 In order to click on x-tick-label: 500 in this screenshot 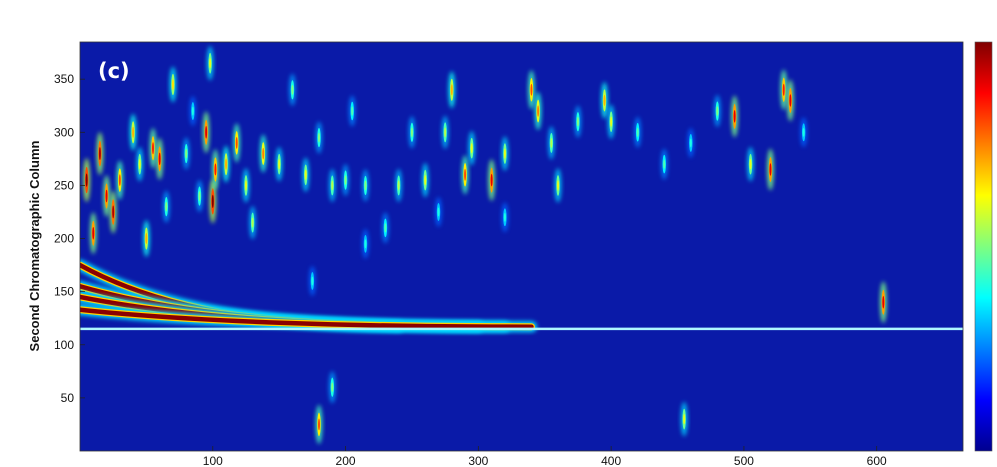, I will do `click(744, 460)`.